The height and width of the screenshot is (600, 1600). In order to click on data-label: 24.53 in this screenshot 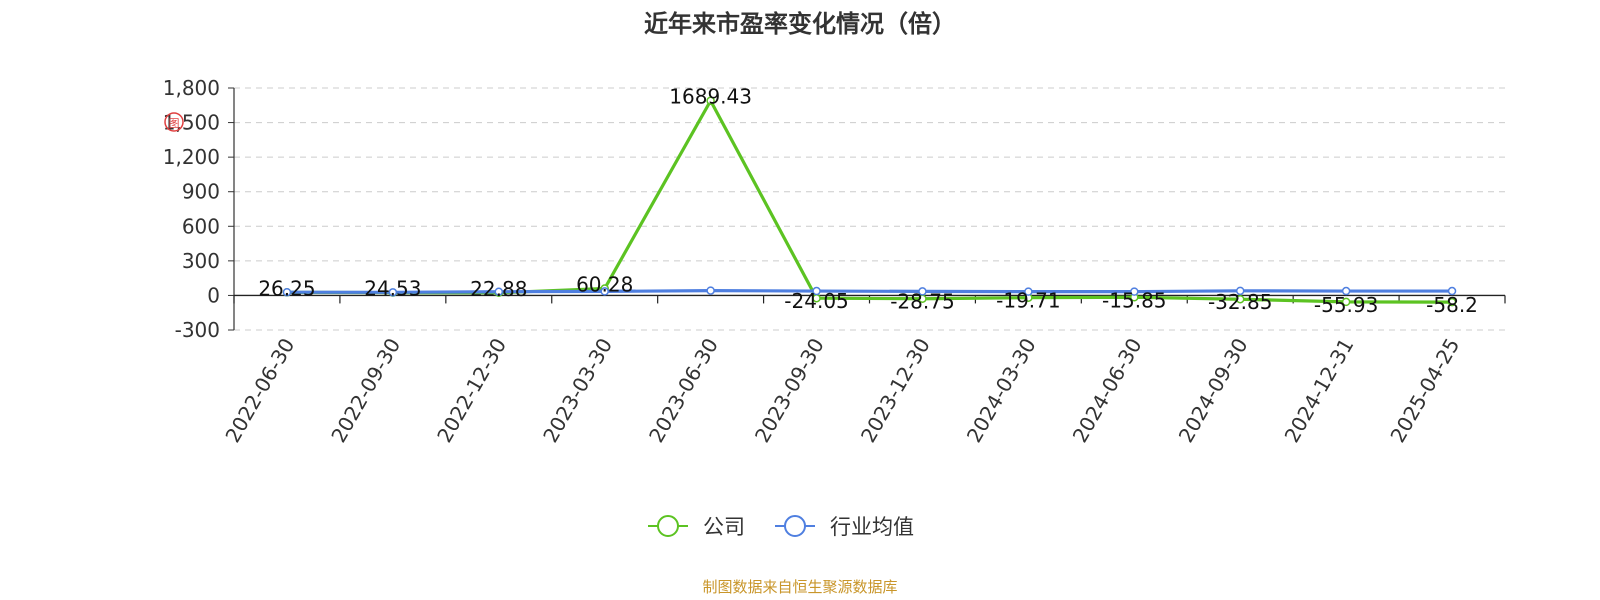, I will do `click(392, 289)`.